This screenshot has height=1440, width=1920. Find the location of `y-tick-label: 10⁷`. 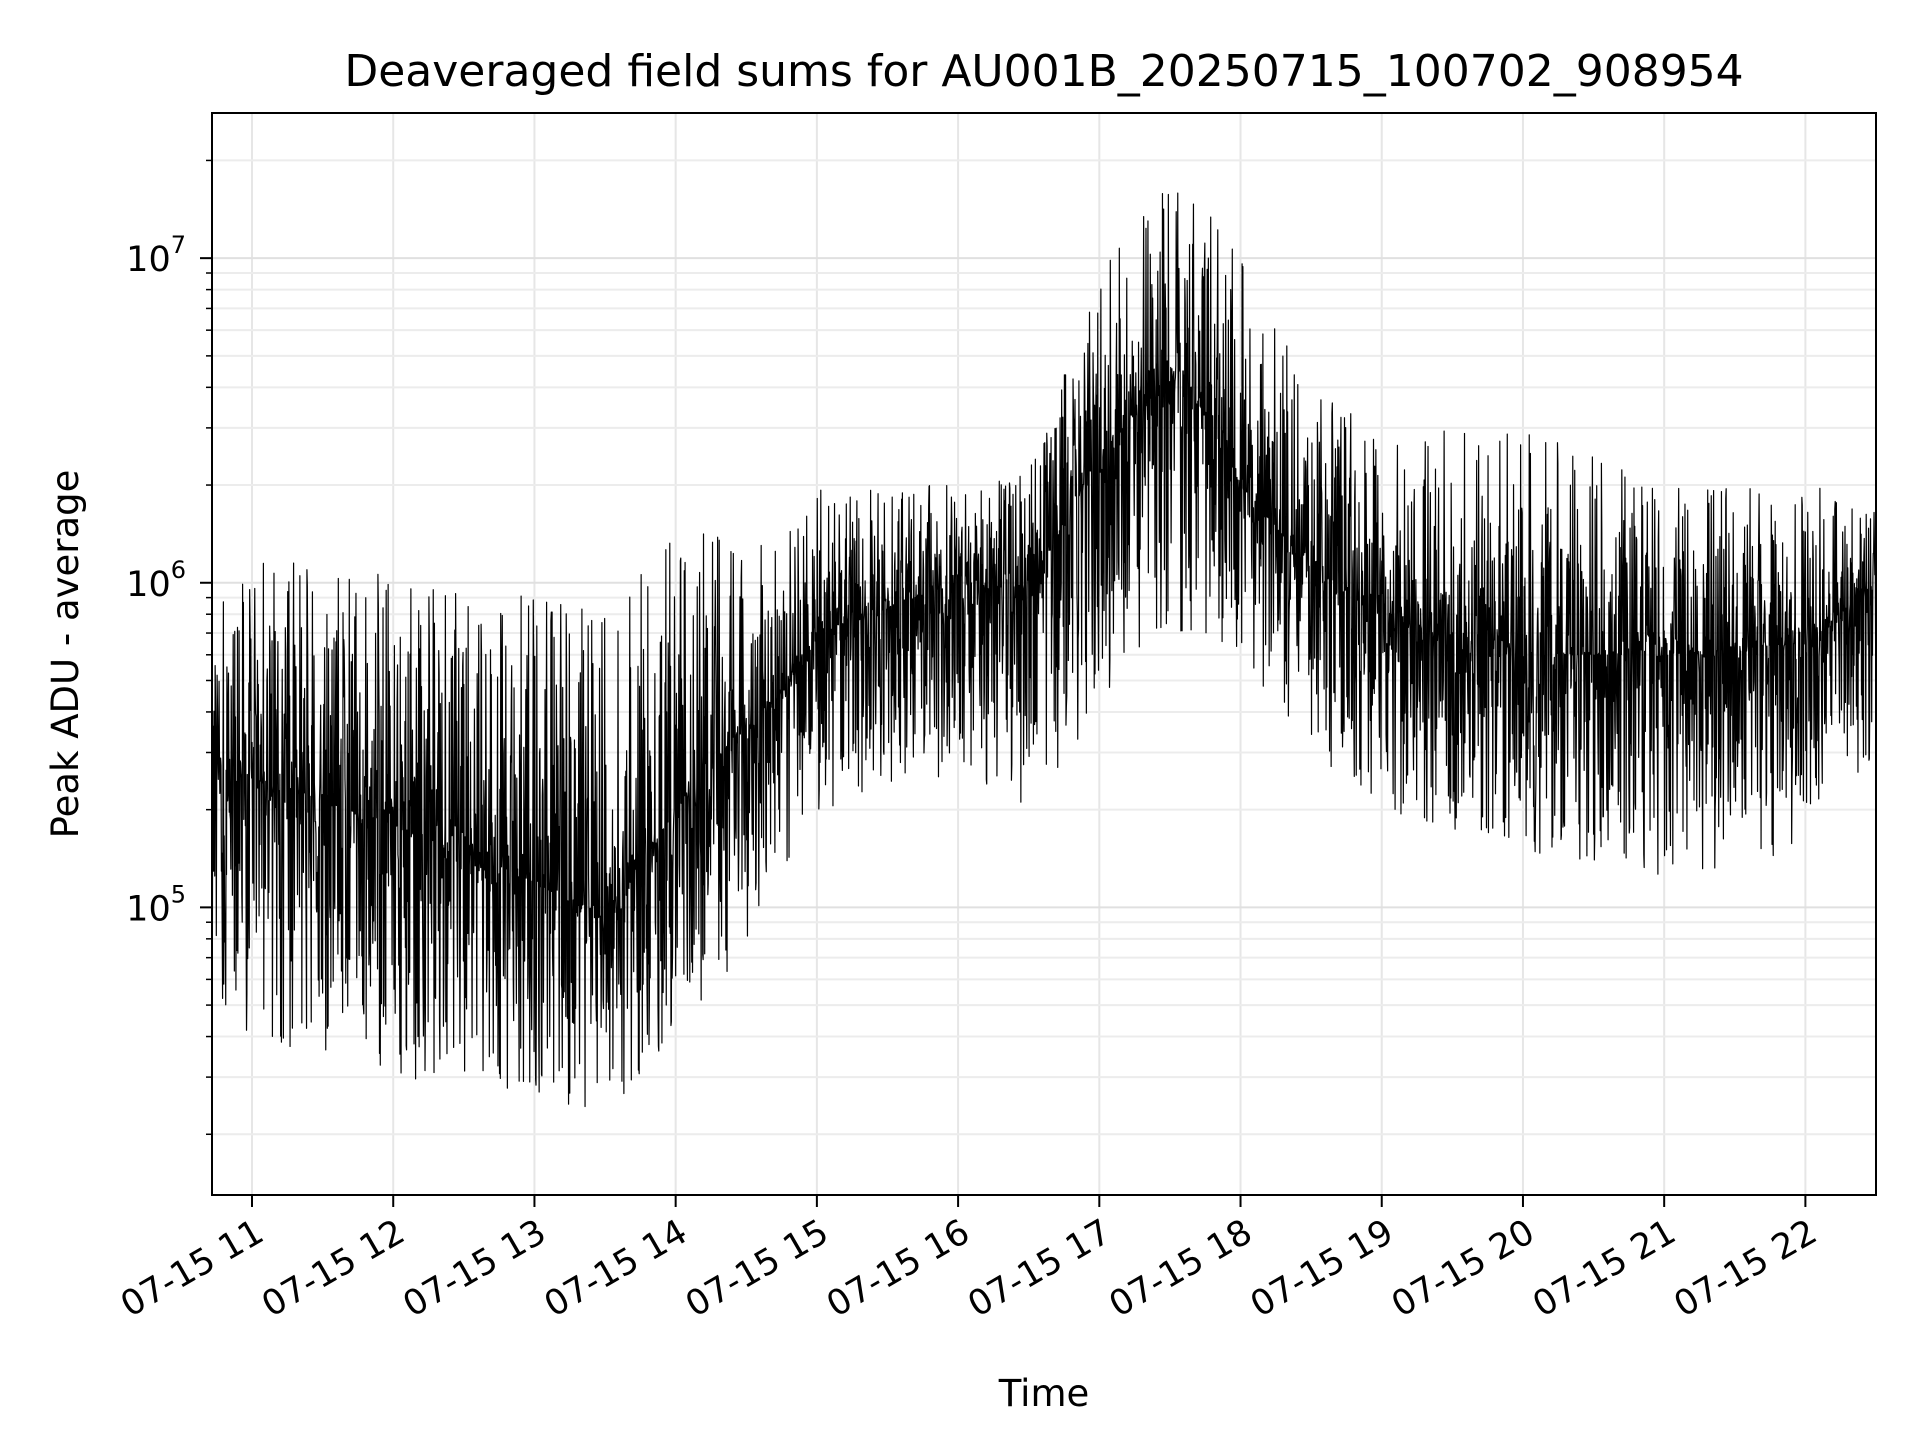

y-tick-label: 10⁷ is located at coordinates (156, 255).